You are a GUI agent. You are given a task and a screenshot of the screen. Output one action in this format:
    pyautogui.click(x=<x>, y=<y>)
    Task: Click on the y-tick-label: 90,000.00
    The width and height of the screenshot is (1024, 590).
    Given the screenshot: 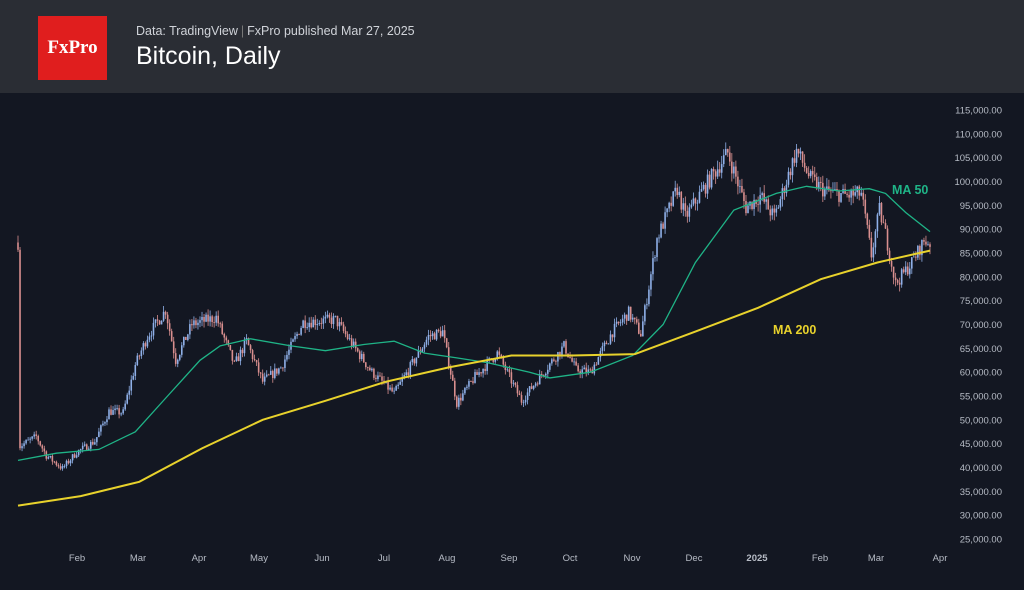 What is the action you would take?
    pyautogui.click(x=981, y=230)
    